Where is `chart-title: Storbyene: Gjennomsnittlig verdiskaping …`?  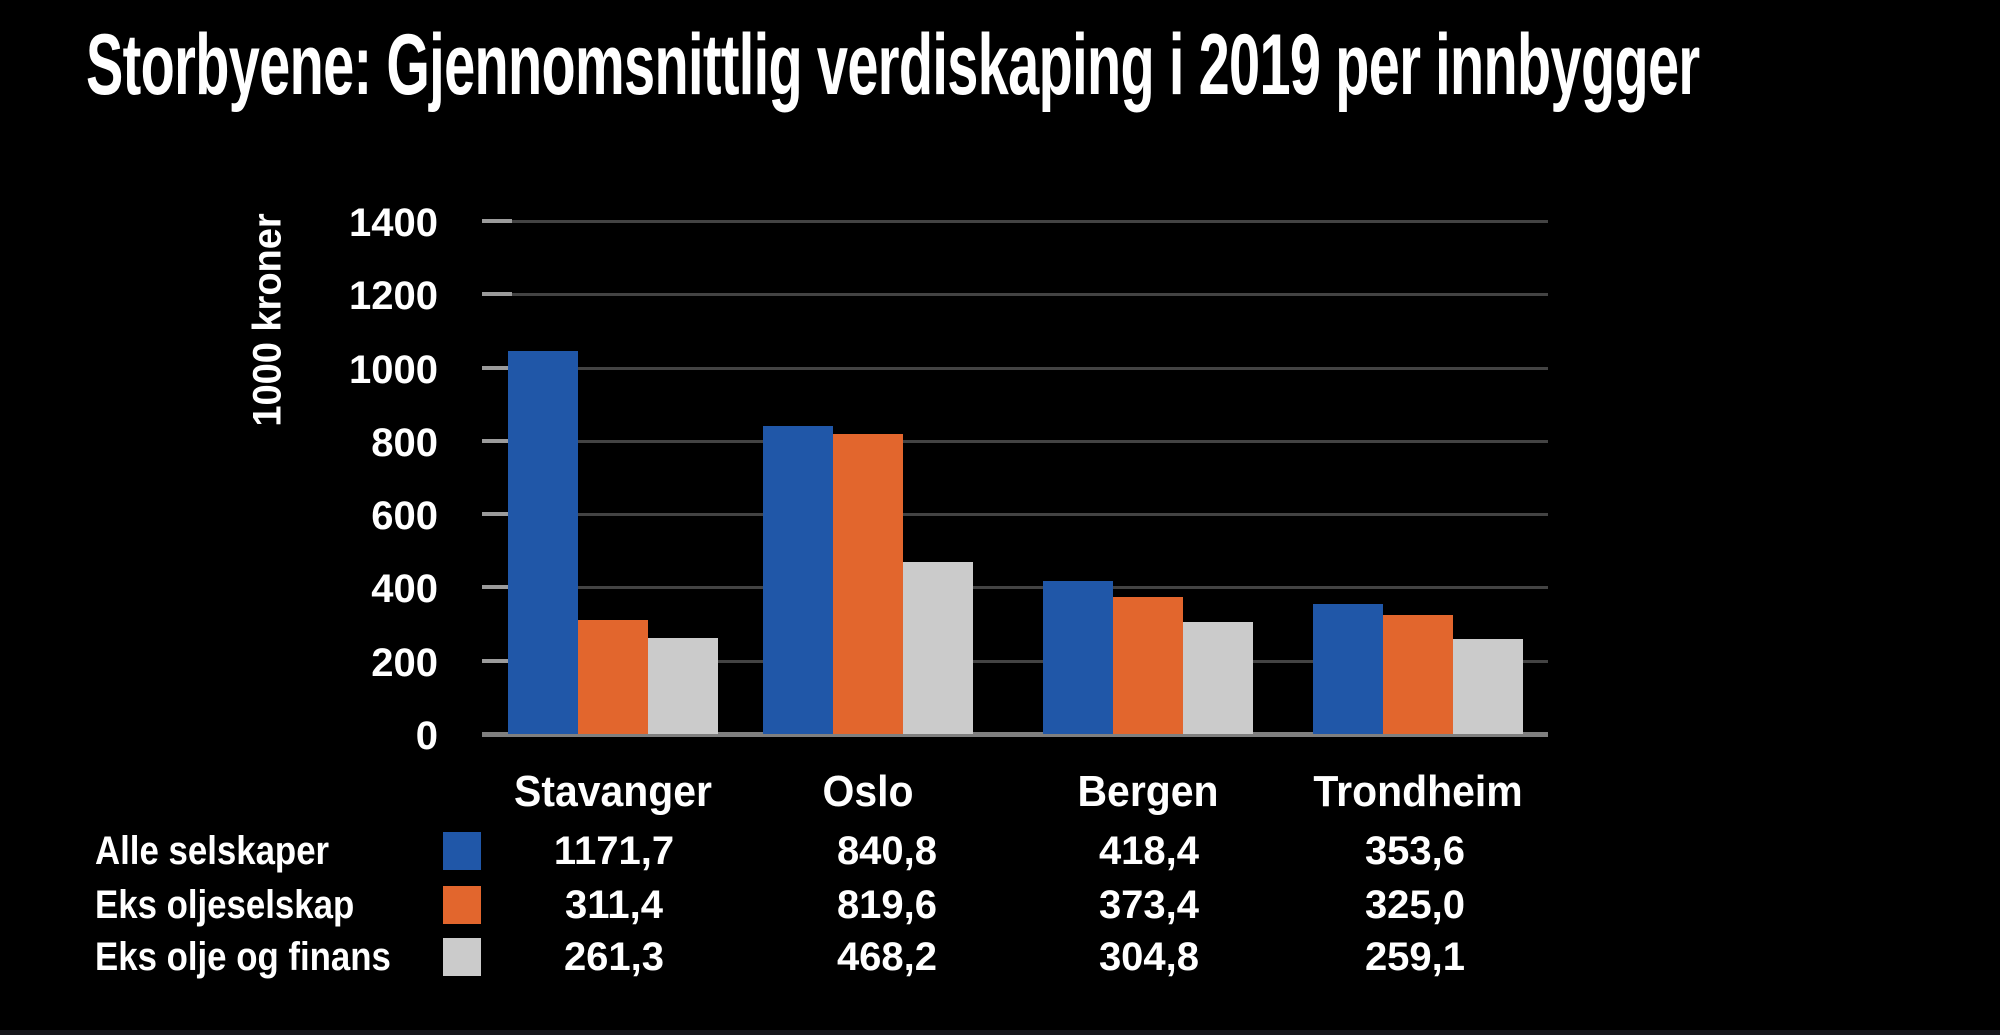 chart-title: Storbyene: Gjennomsnittlig verdiskaping … is located at coordinates (893, 65).